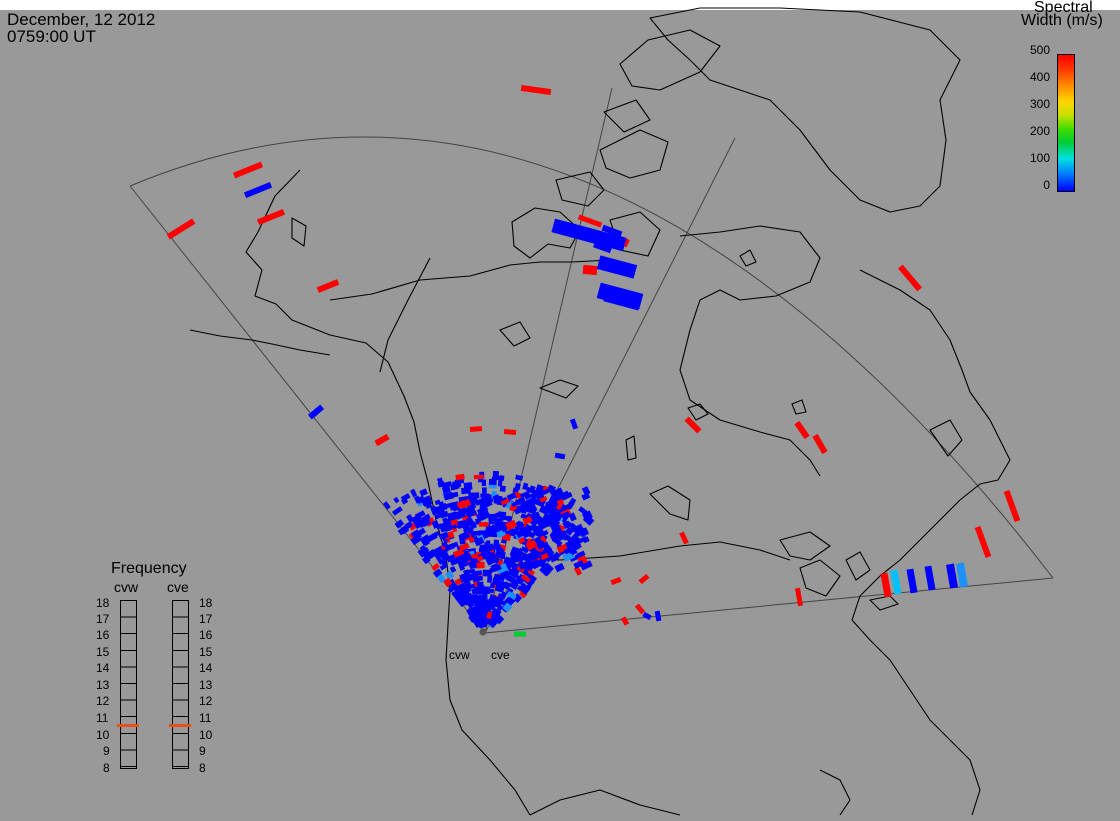  What do you see at coordinates (126, 587) in the screenshot?
I see `frequency-radar-label-cvw: cvw` at bounding box center [126, 587].